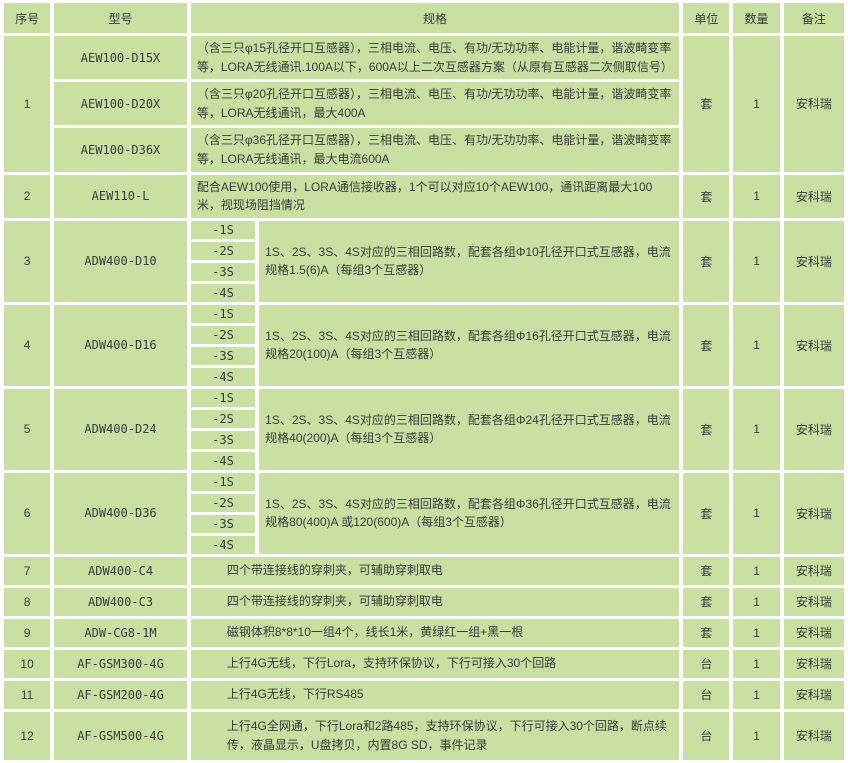 Image resolution: width=848 pixels, height=763 pixels. Describe the element at coordinates (27, 196) in the screenshot. I see `cell-no: 2` at that location.